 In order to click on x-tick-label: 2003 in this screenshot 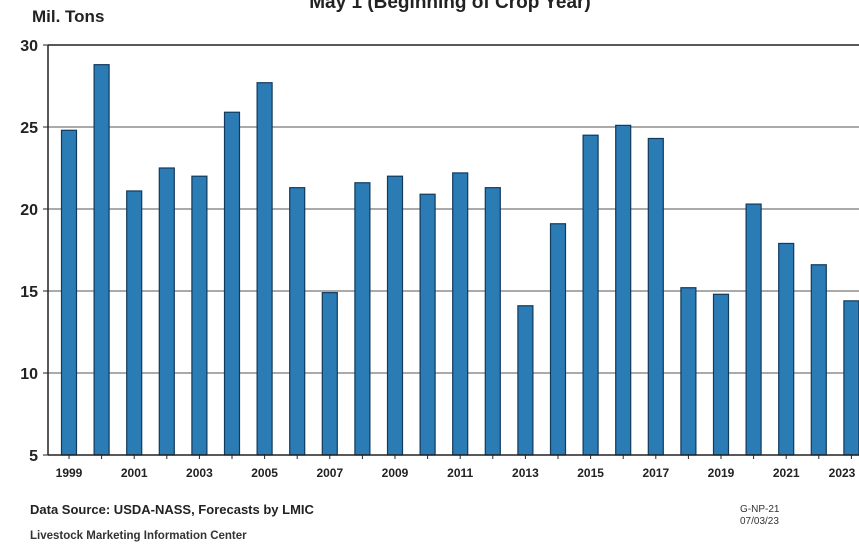, I will do `click(199, 473)`.